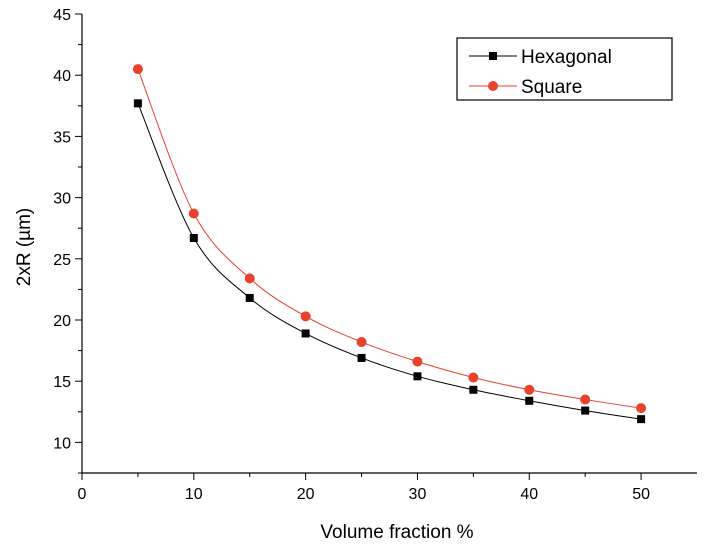 Image resolution: width=709 pixels, height=547 pixels. I want to click on y-tick-label-40: 40, so click(62, 76).